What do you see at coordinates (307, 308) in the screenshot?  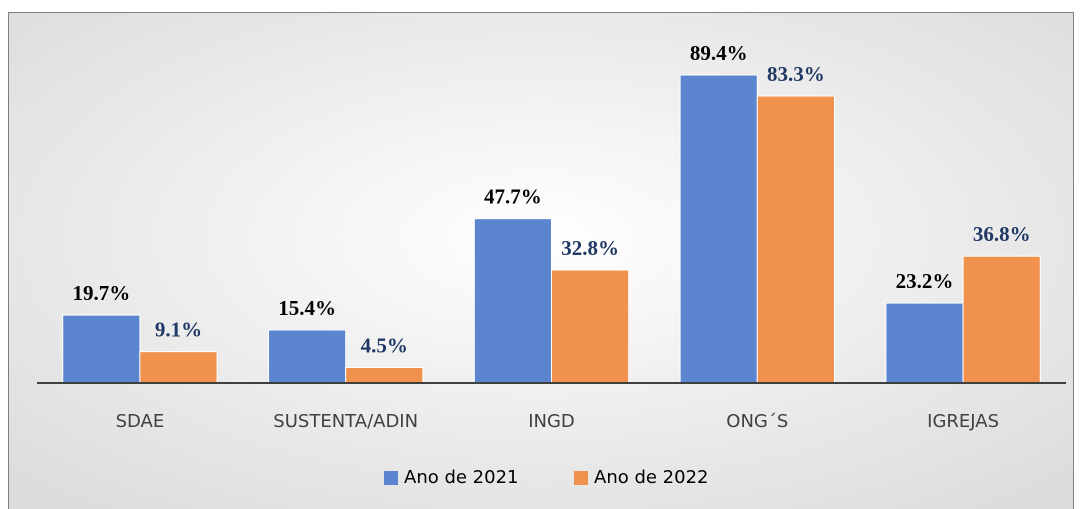 I see `data-label: 15.4%` at bounding box center [307, 308].